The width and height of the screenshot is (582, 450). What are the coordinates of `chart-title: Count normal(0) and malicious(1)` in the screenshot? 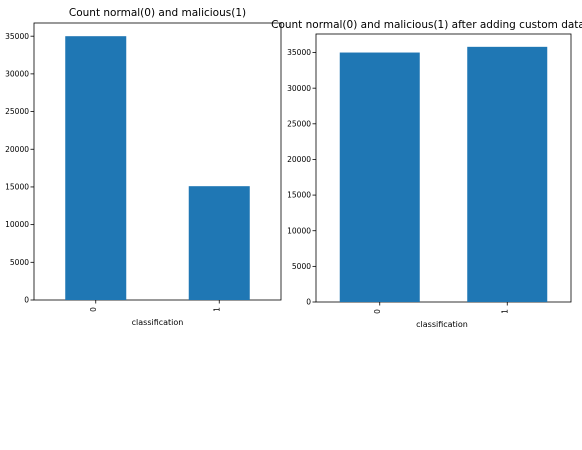 It's located at (157, 13).